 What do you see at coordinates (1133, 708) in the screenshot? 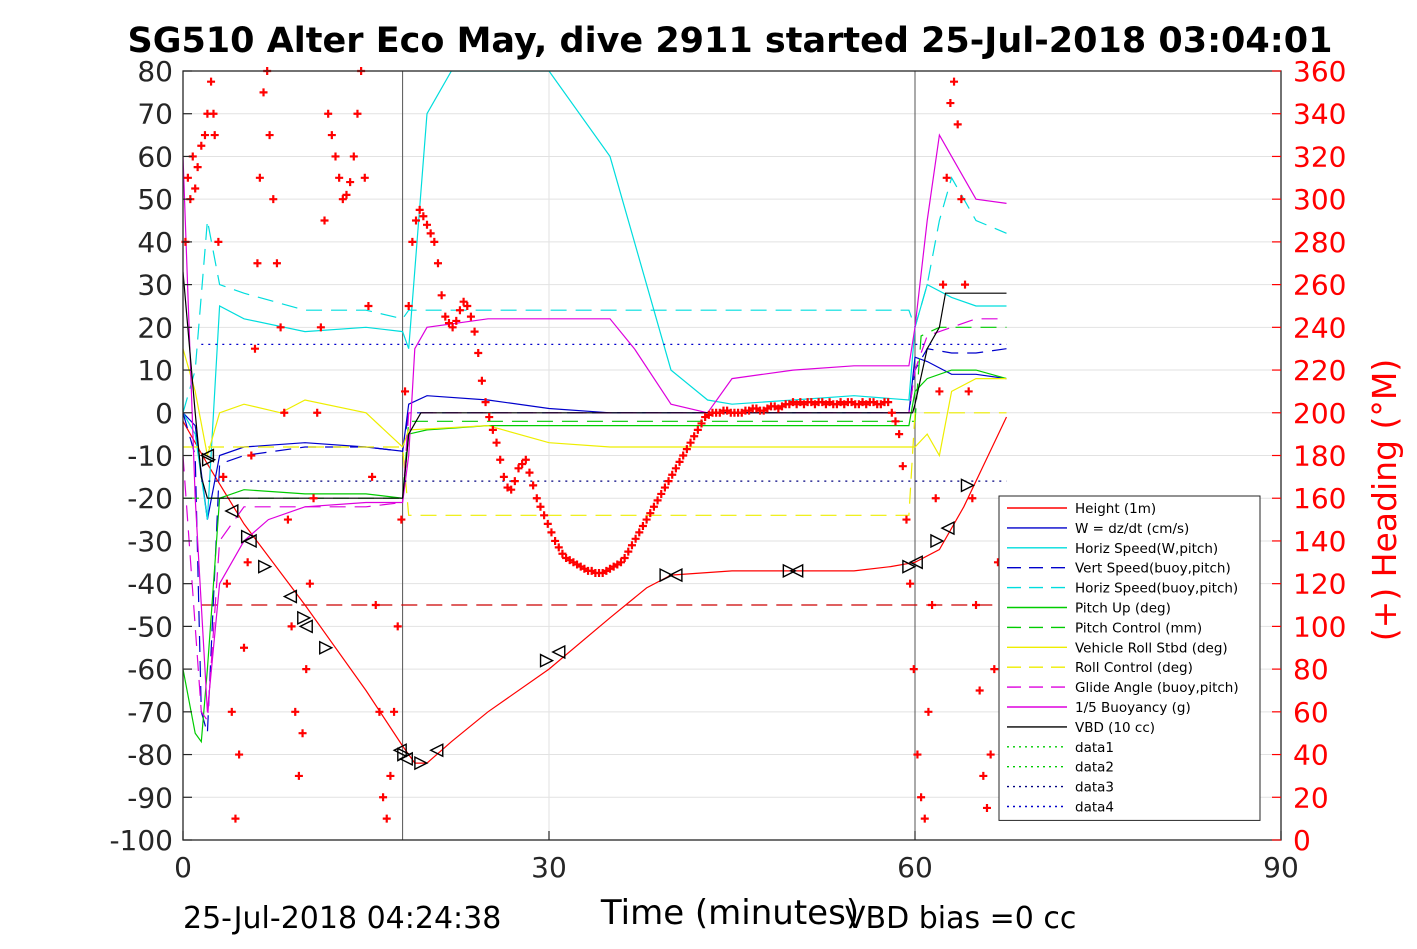
I see `legend-label: 1/5 Buoyancy (g)` at bounding box center [1133, 708].